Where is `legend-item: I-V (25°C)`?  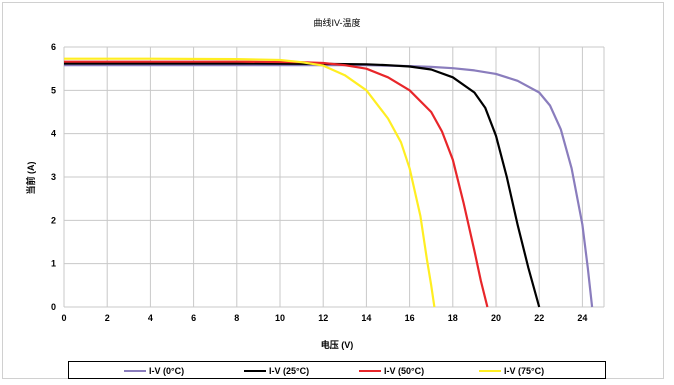
legend-item: I-V (25°C) is located at coordinates (276, 371).